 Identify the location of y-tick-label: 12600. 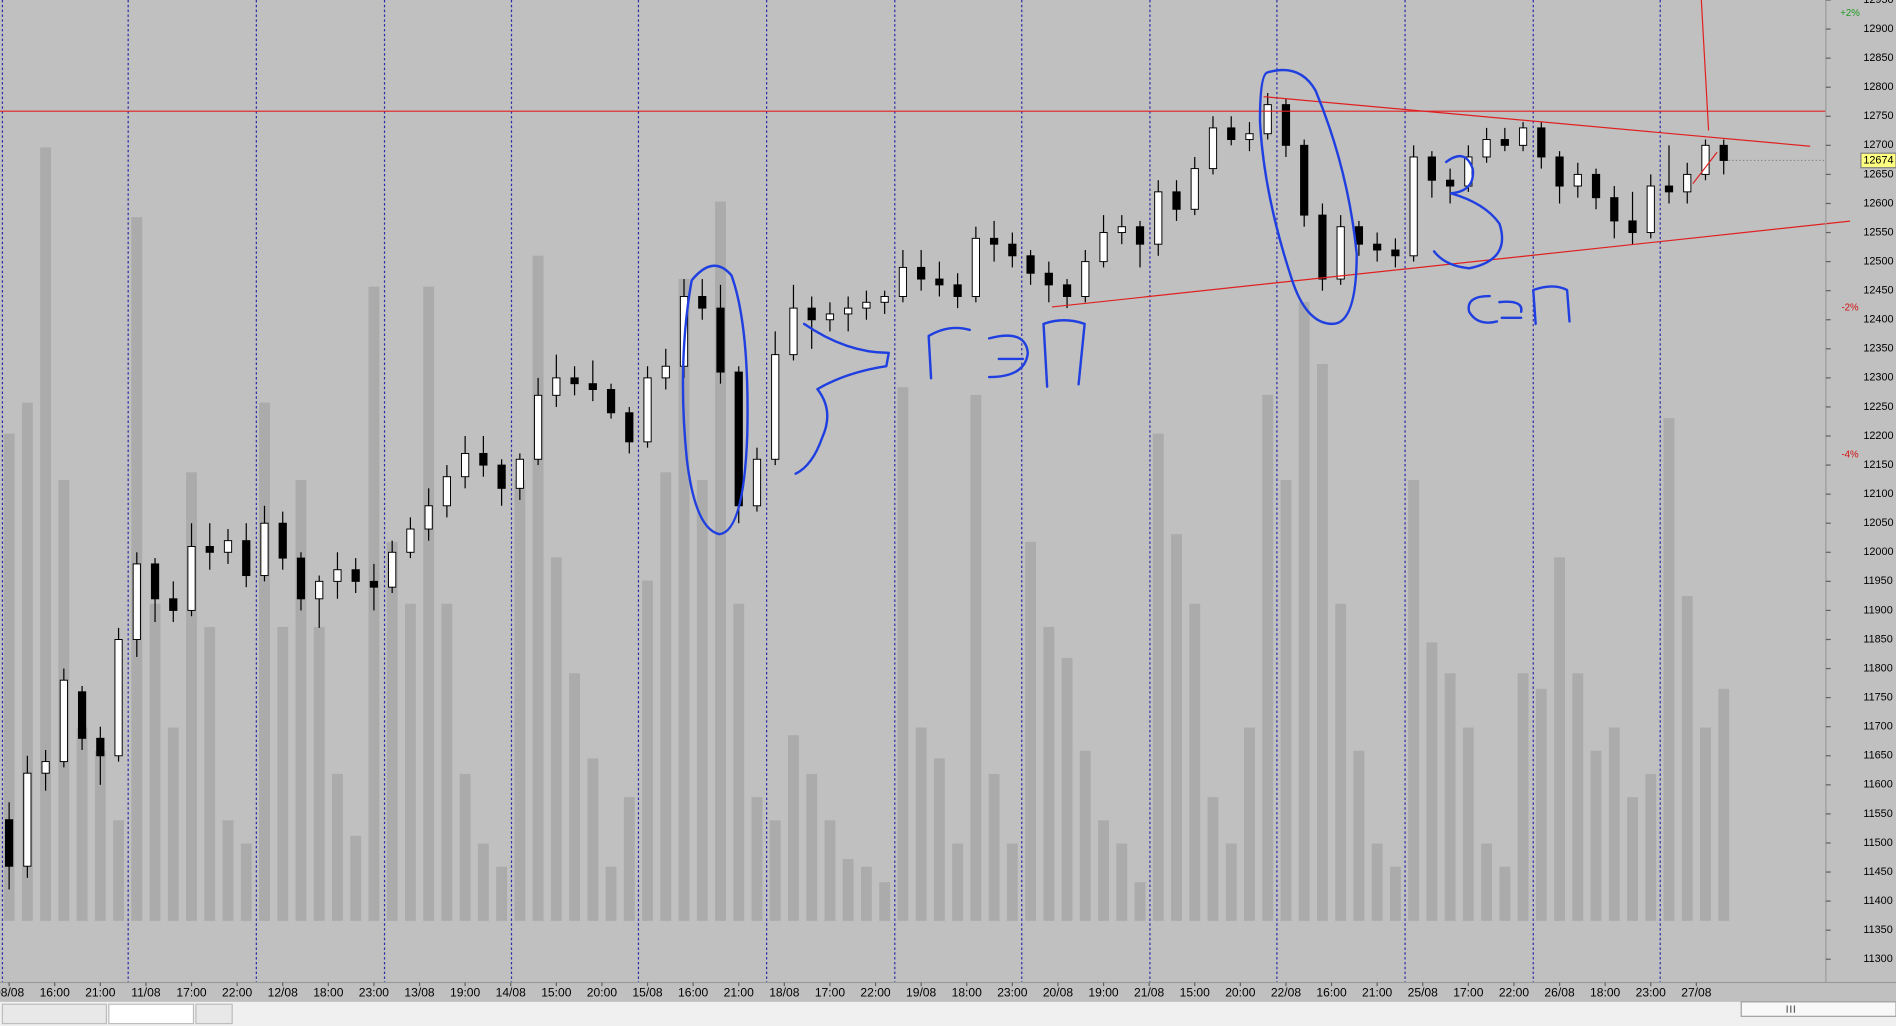
(1878, 203).